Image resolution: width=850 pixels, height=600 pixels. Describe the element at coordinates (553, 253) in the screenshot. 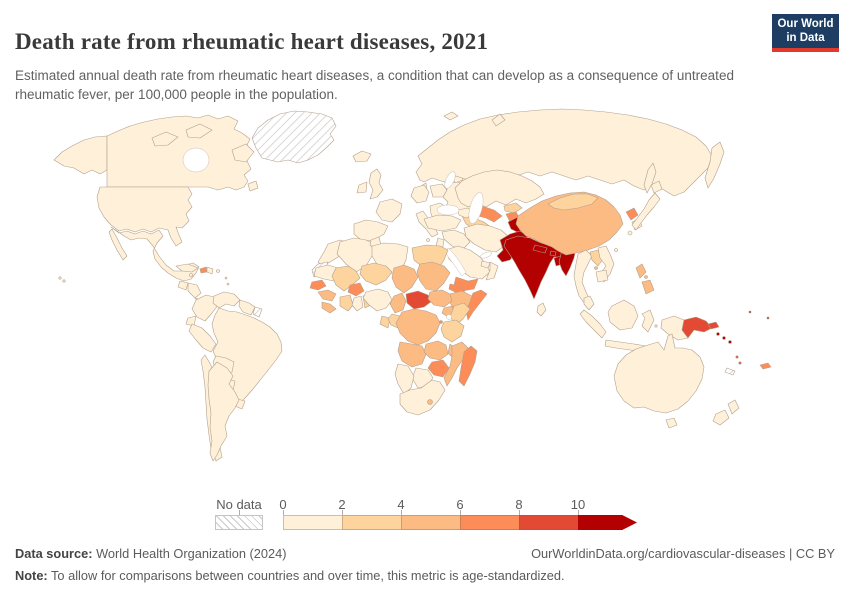

I see `country-bhutan` at that location.